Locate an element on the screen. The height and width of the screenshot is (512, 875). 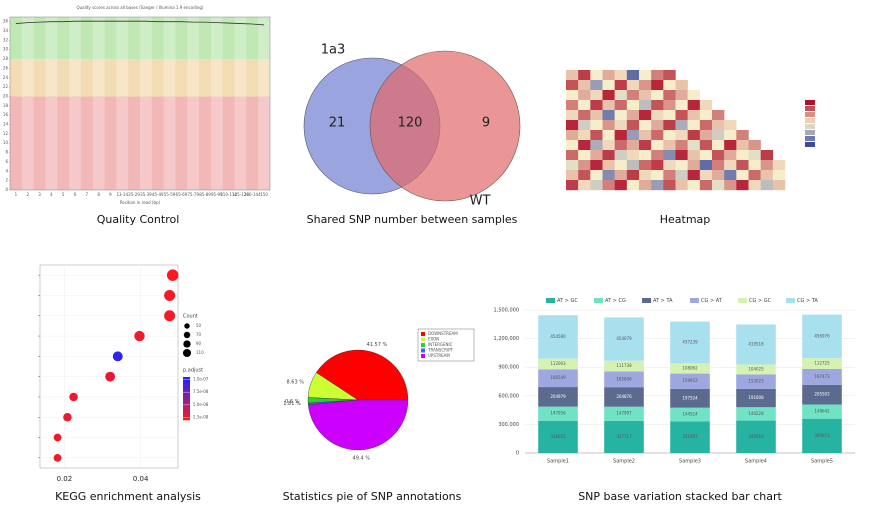
y-tick-label: 1,500,000 is located at coordinates (506, 311).